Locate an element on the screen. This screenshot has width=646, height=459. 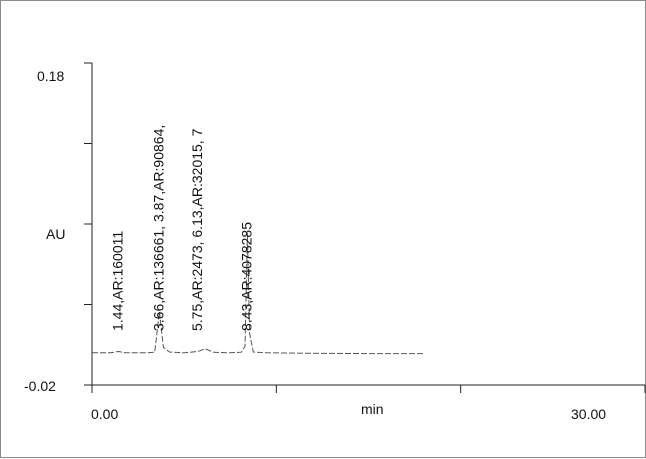
chromatogram-trace is located at coordinates (258, 293).